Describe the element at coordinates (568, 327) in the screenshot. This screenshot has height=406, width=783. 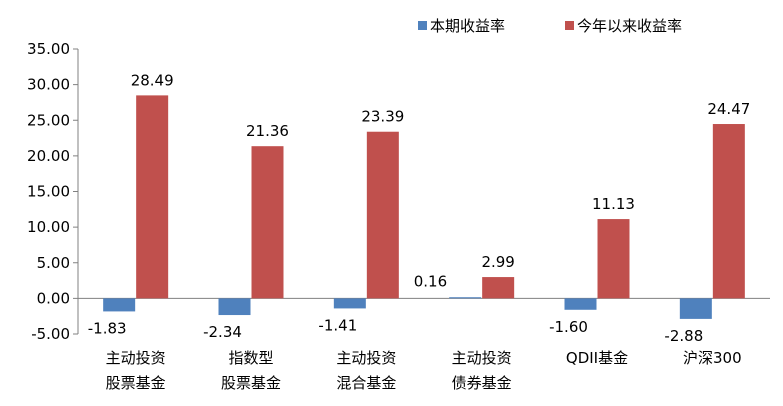
I see `data-label: -1.60` at that location.